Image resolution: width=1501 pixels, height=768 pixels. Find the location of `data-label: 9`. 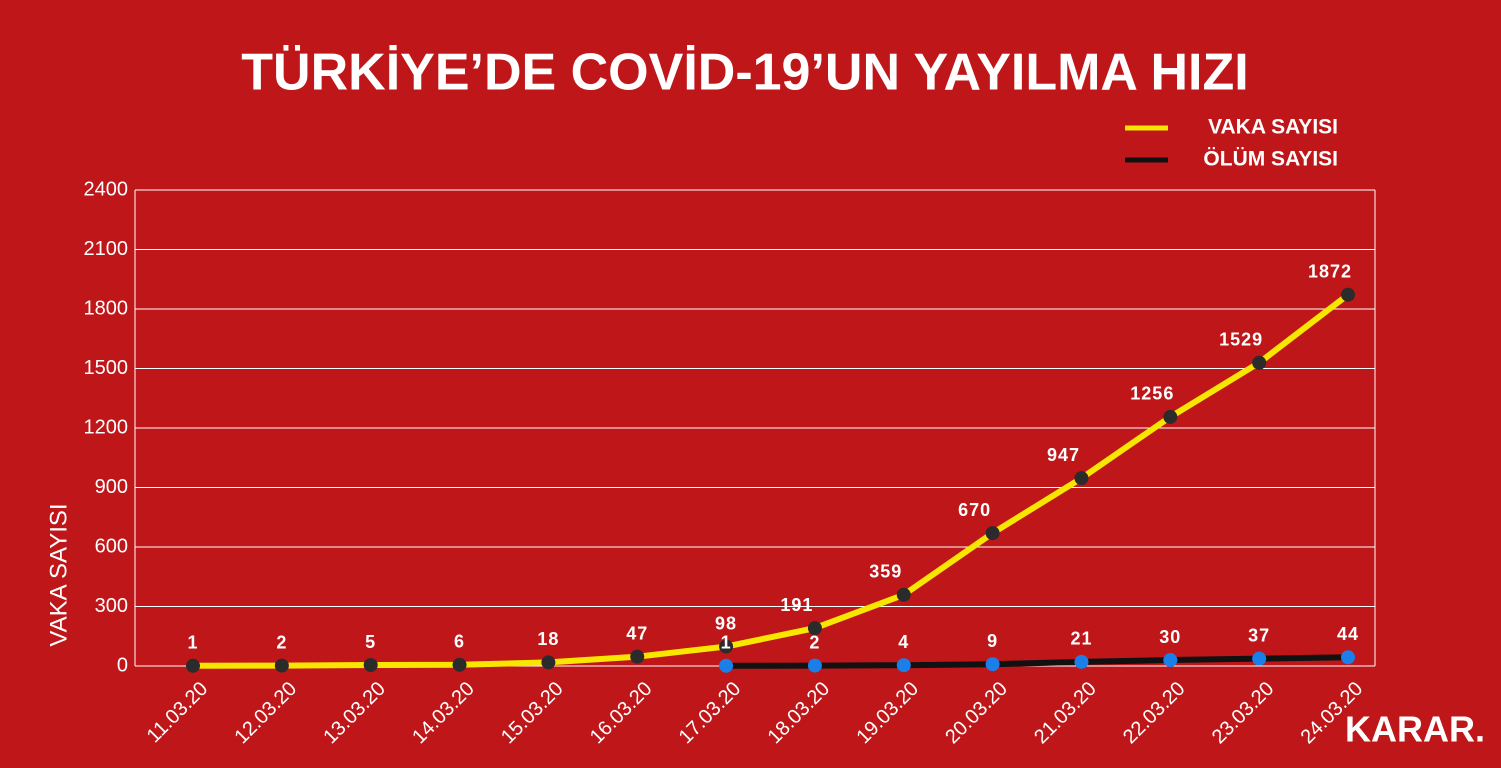

data-label: 9 is located at coordinates (992, 641).